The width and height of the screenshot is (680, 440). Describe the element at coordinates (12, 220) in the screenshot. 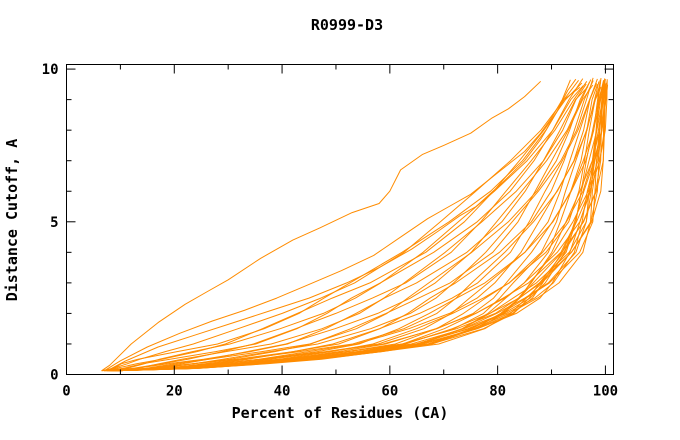

I see `y-axis-label: Distance Cutoff, A` at that location.